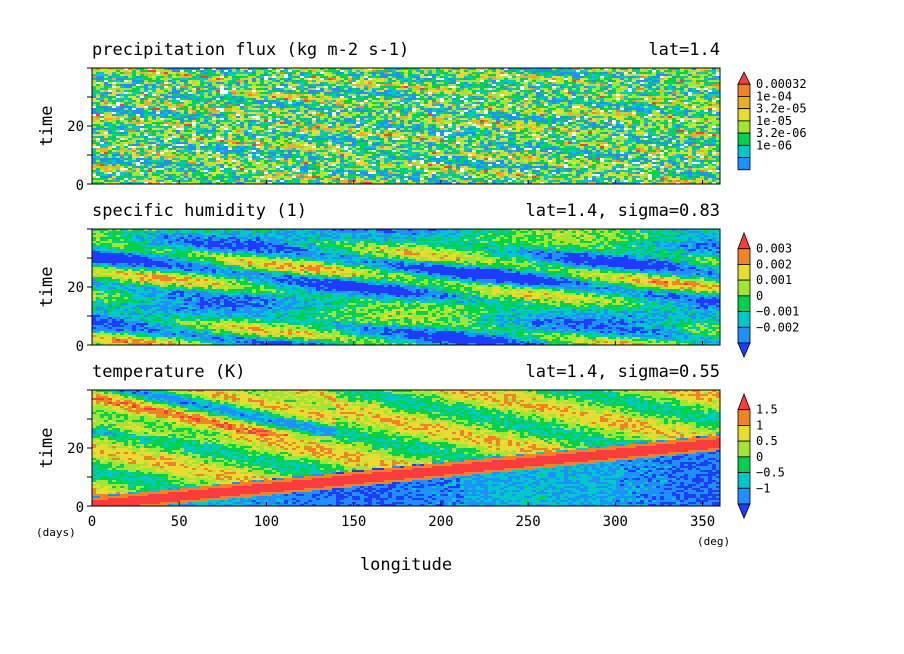 Image resolution: width=904 pixels, height=654 pixels. I want to click on colorbar-label: 1e-06, so click(774, 145).